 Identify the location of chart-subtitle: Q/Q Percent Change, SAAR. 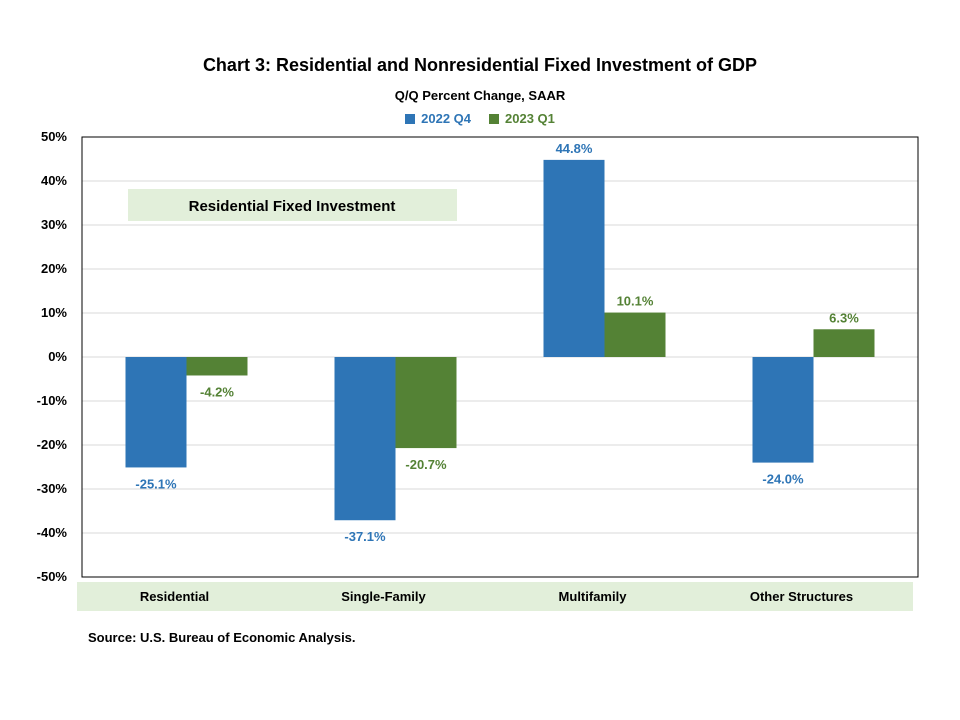
(480, 95).